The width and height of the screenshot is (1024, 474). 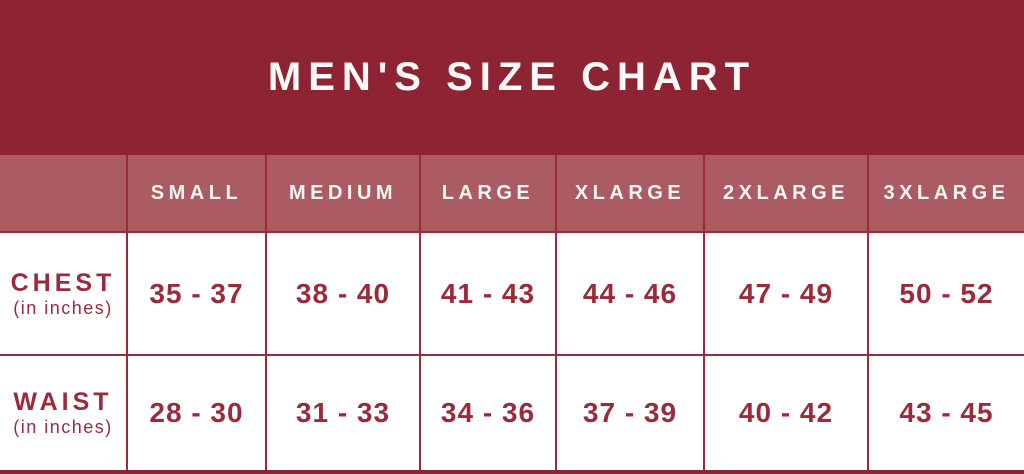 I want to click on cell-waist-large: 34 - 36, so click(x=488, y=413).